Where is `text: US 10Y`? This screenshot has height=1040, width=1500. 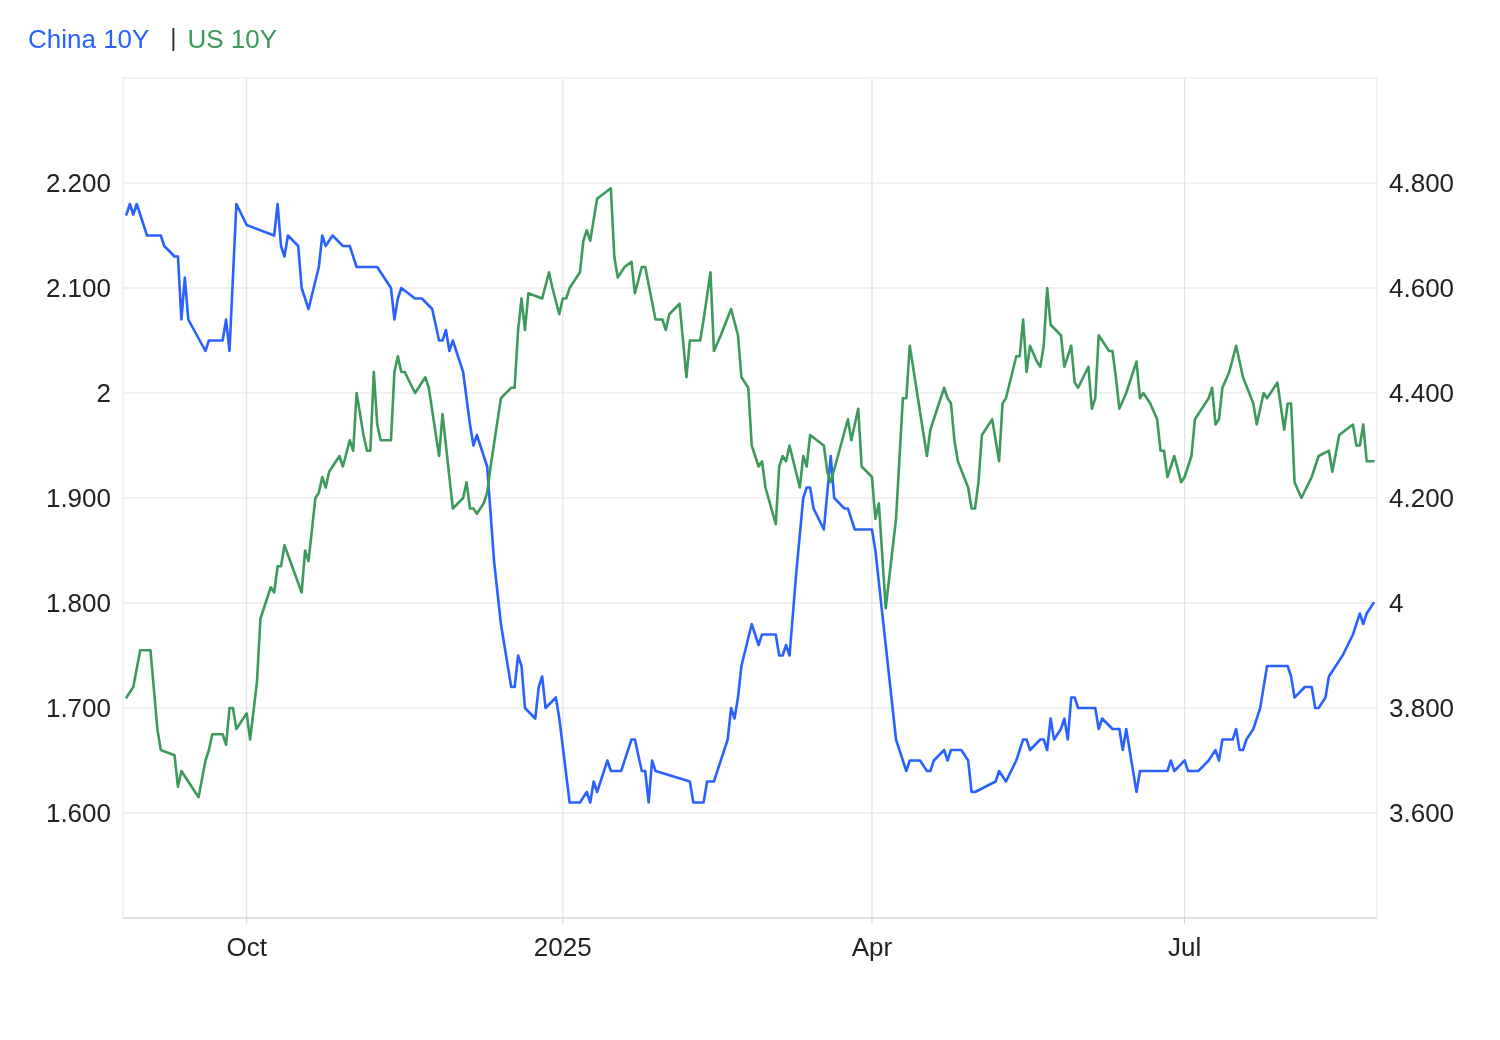 text: US 10Y is located at coordinates (232, 39).